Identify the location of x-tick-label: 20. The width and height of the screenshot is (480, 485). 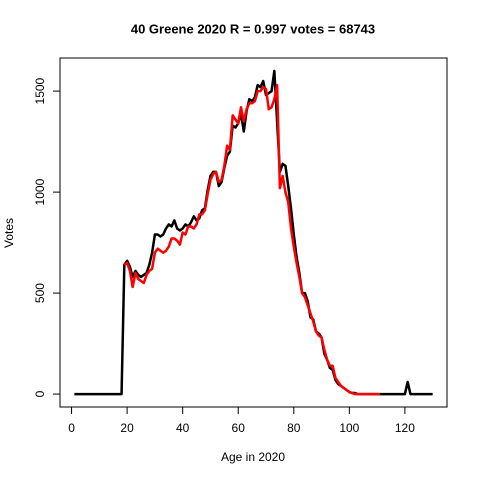
(127, 428).